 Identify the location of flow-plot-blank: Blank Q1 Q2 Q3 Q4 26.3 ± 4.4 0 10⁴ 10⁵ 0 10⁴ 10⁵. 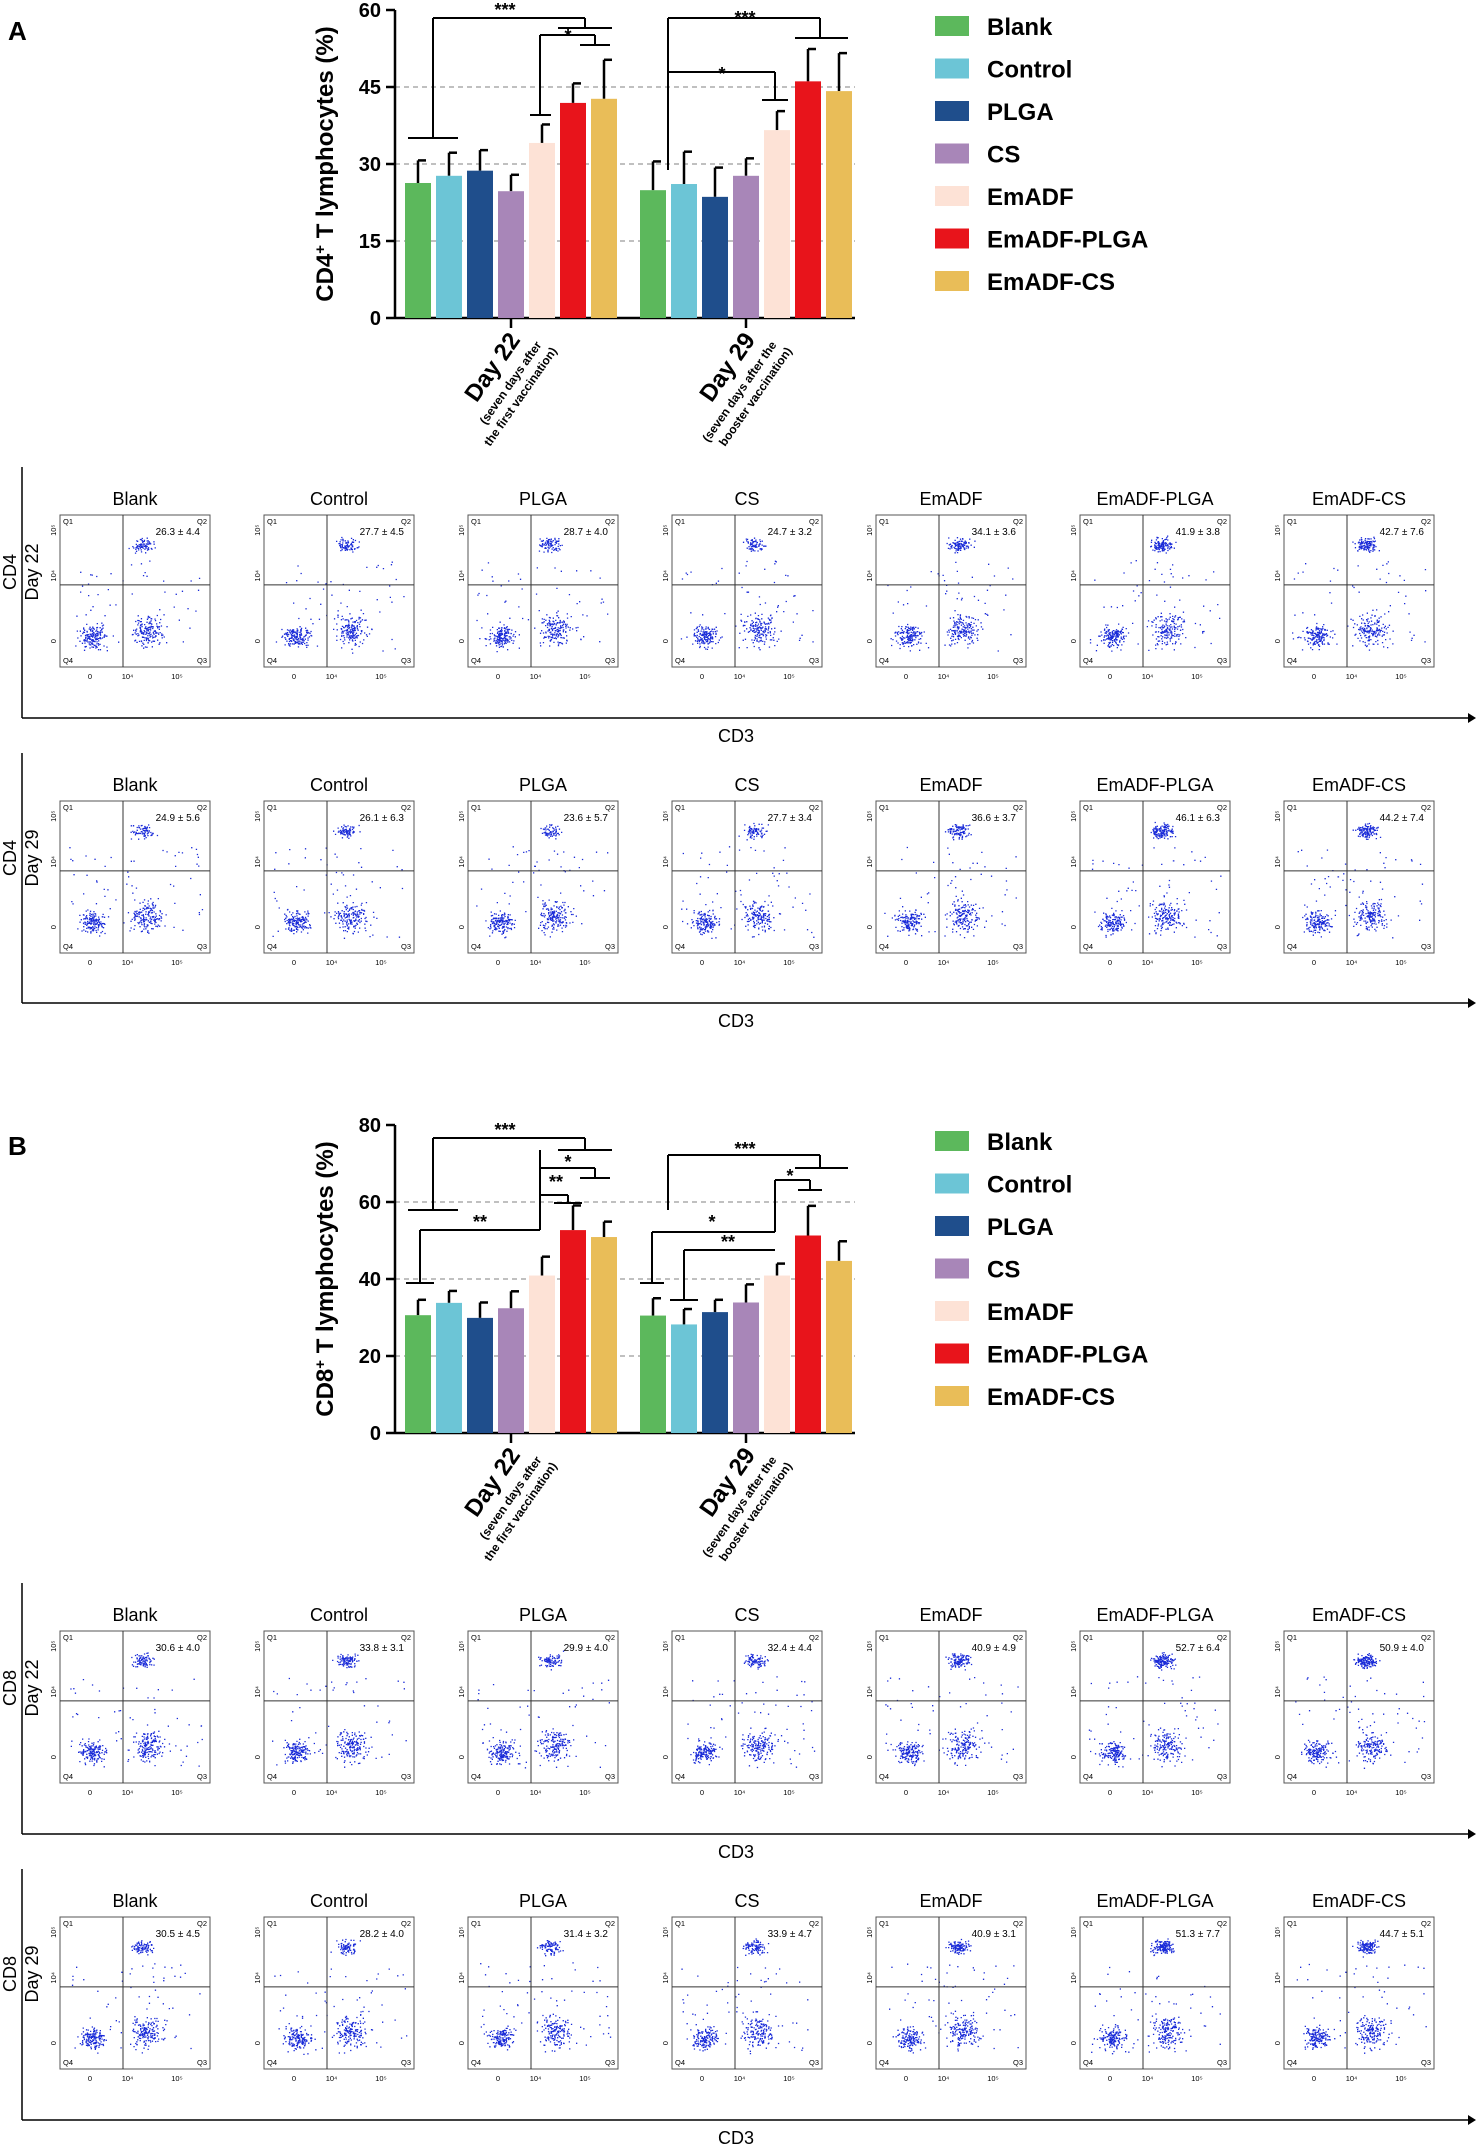
(130, 585).